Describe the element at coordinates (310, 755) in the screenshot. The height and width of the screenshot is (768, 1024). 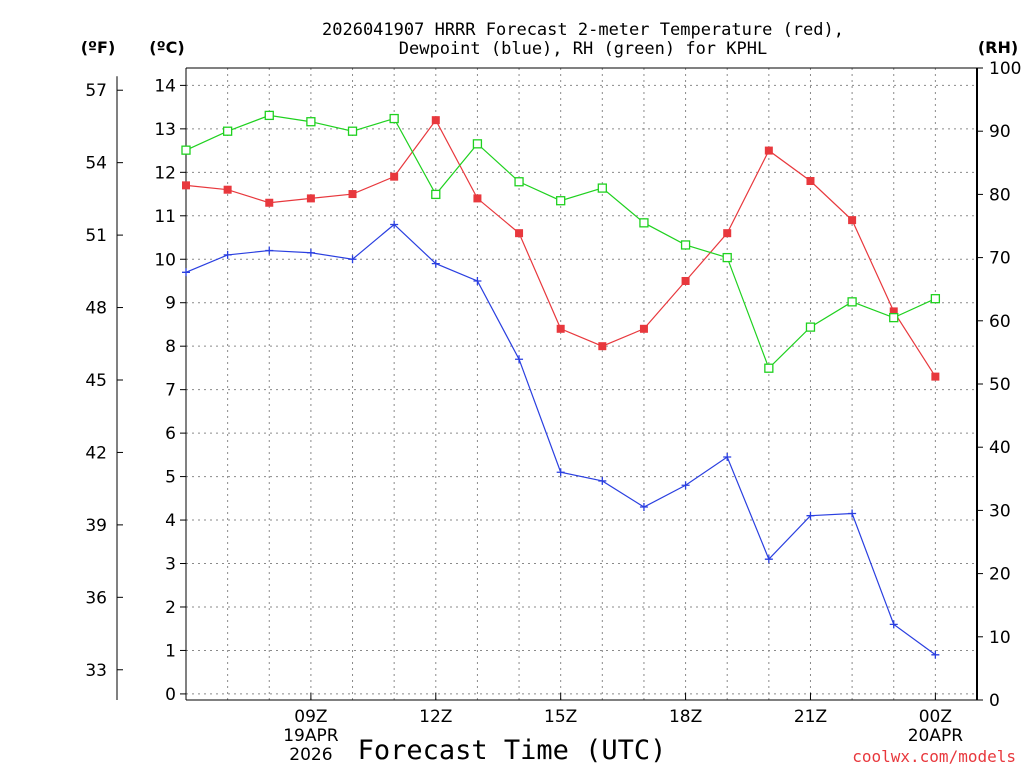
I see `x-tick-label-line: 2026` at that location.